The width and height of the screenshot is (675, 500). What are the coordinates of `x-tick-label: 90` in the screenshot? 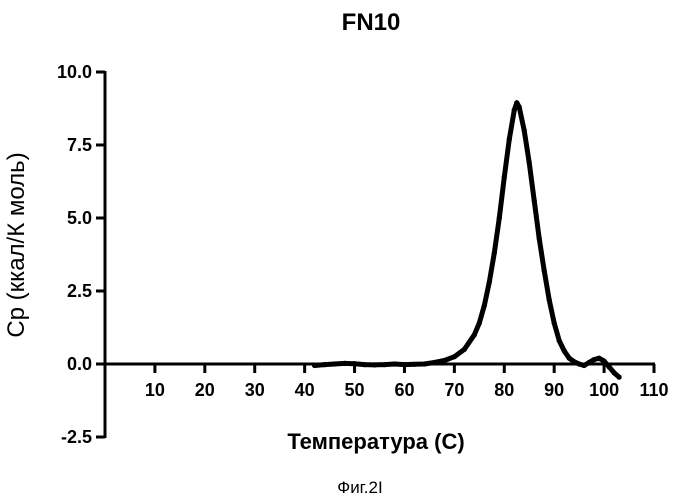 It's located at (554, 390).